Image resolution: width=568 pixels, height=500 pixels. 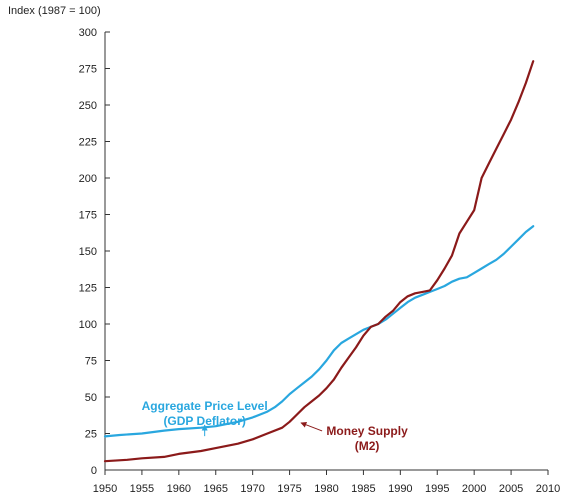 I want to click on y-tick-label: 250, so click(x=88, y=106).